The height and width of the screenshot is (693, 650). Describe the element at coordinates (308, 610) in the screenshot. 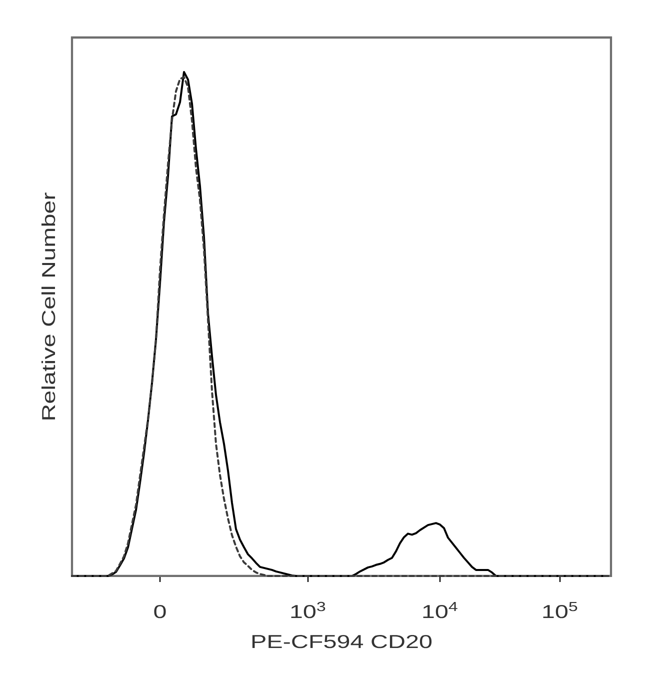

I see `x-tick-label: 10$^{3}$` at that location.